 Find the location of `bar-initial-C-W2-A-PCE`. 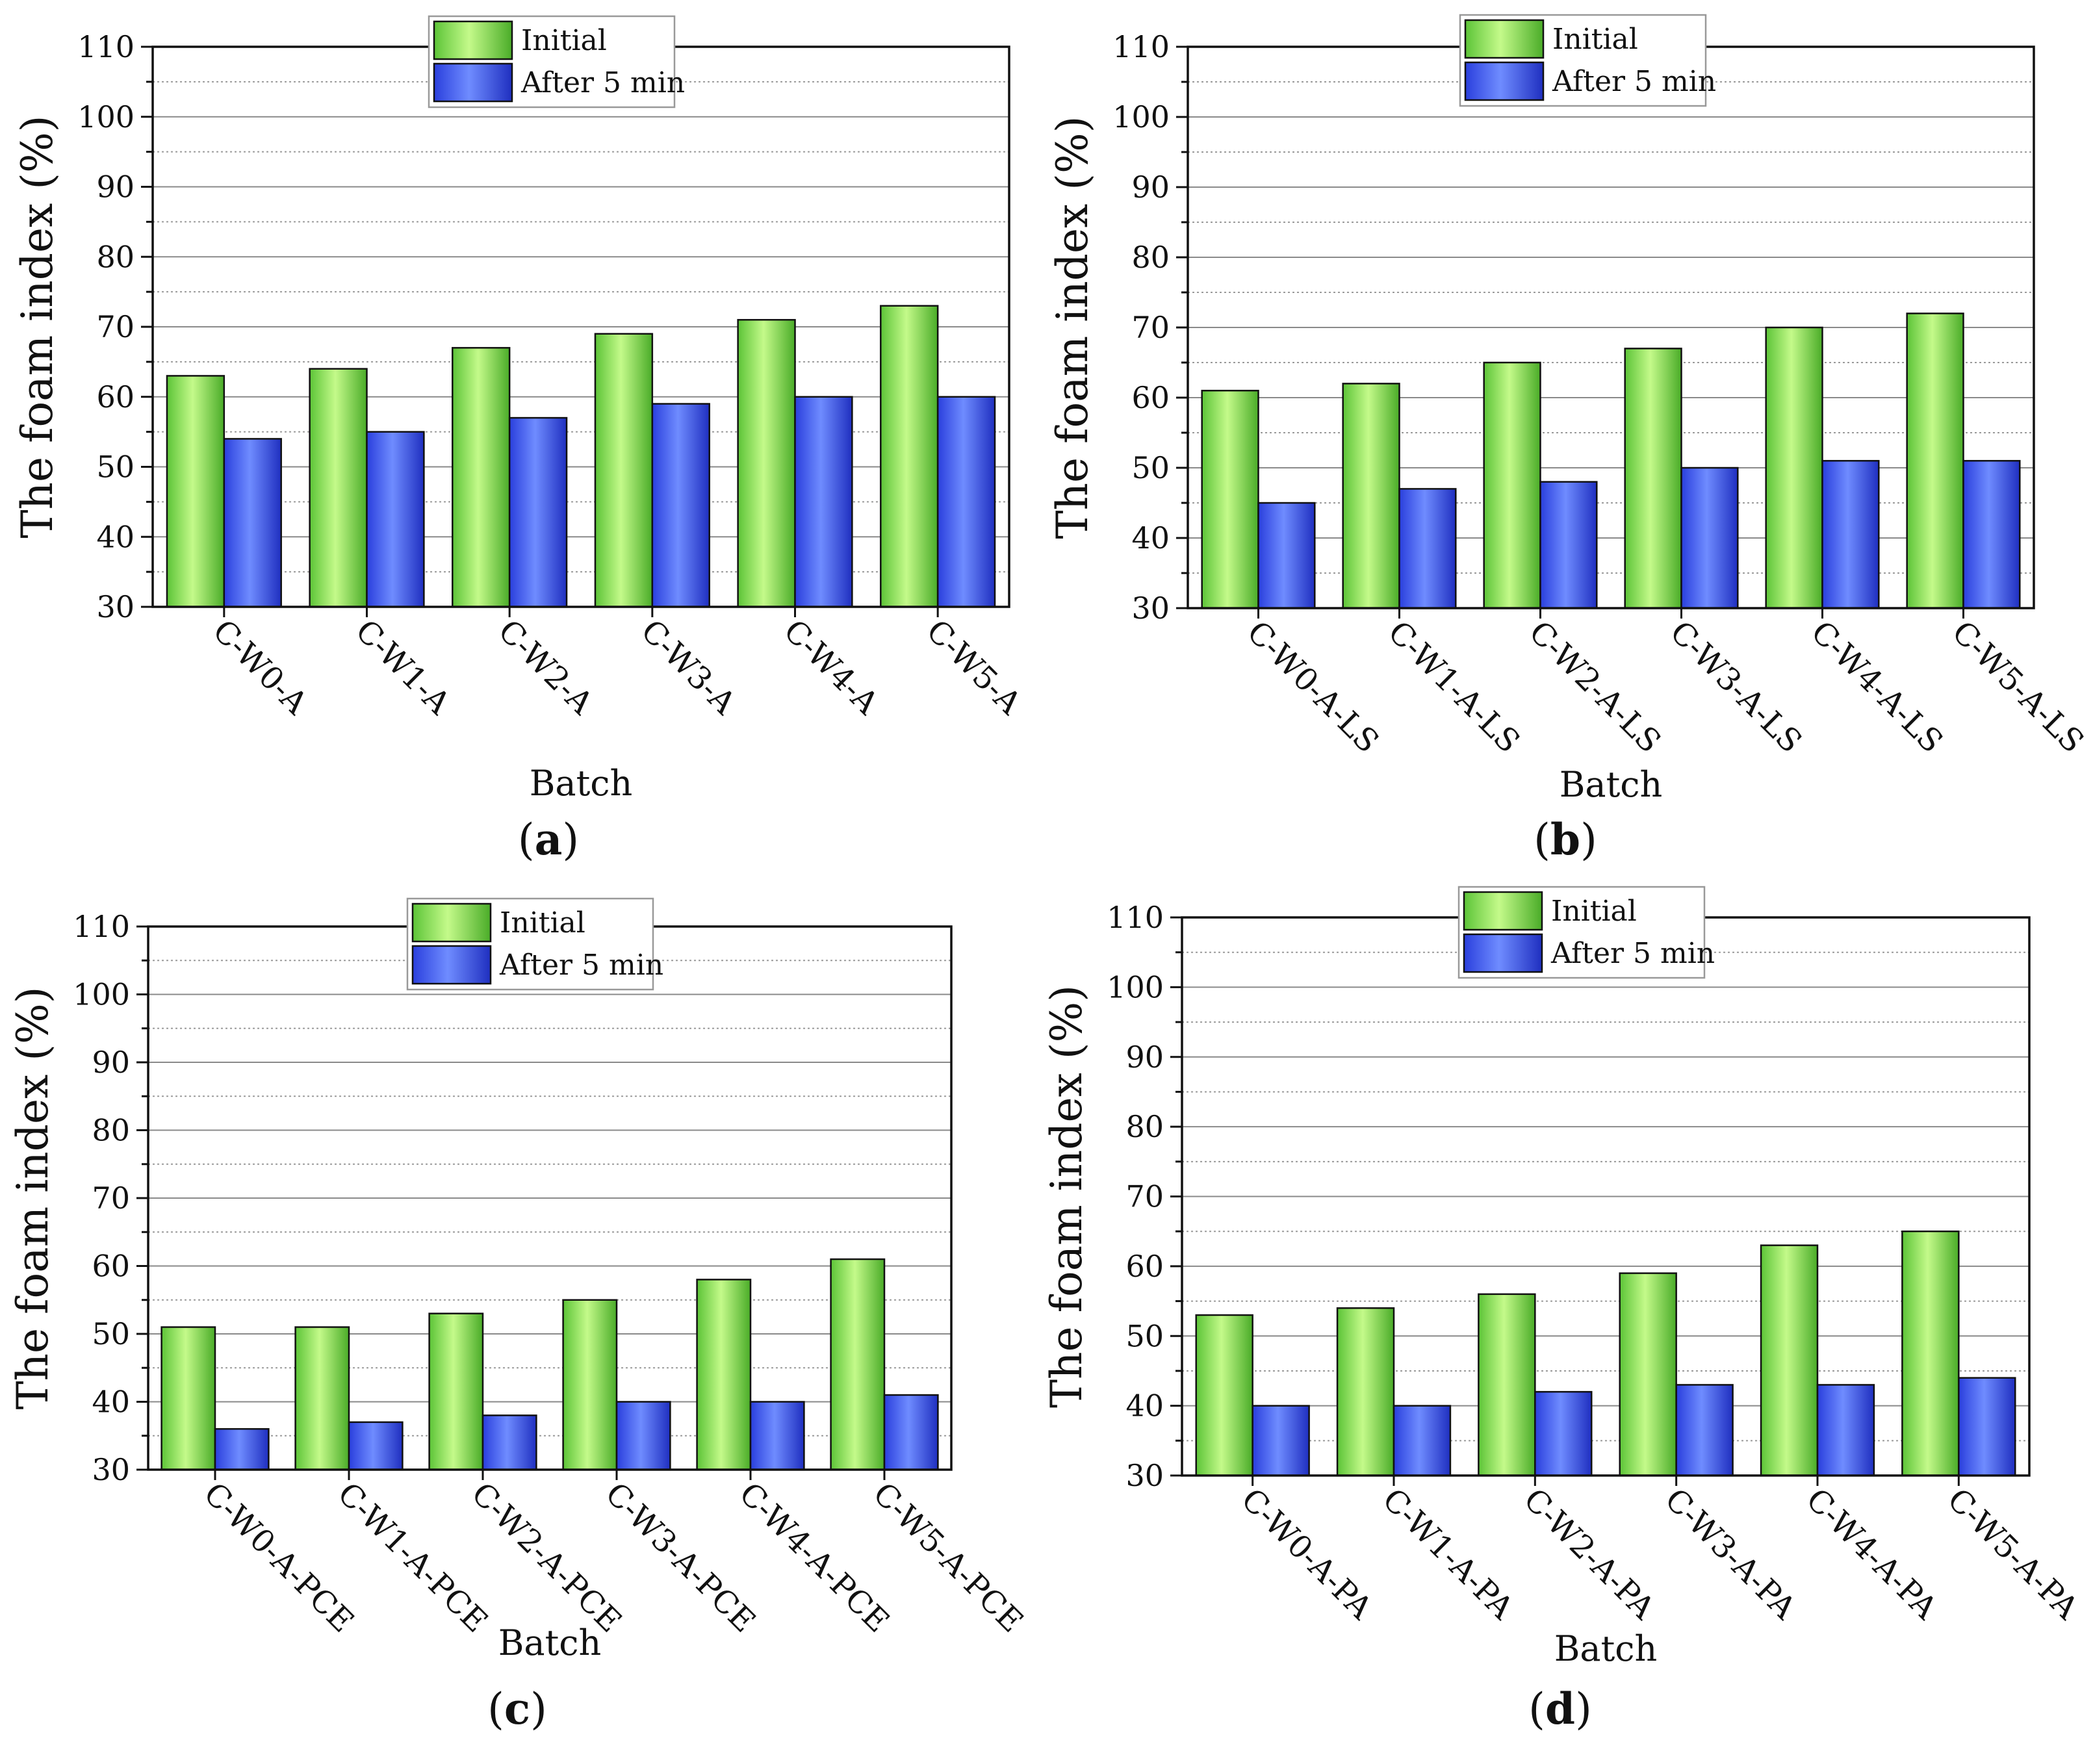

bar-initial-C-W2-A-PCE is located at coordinates (456, 1391).